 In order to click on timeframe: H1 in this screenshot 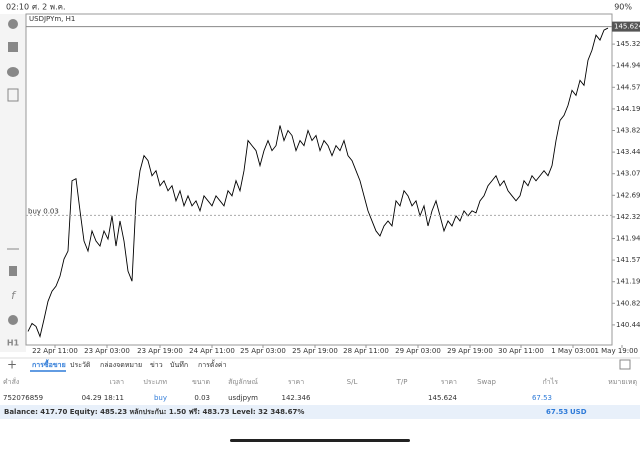, I will do `click(13, 343)`.